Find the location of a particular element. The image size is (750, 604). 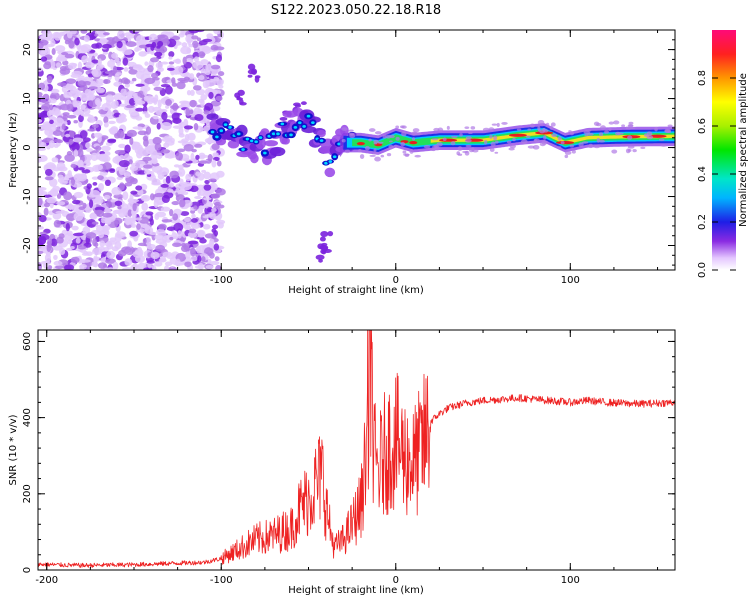

colorbar-tick-label: 0.6 is located at coordinates (702, 126).